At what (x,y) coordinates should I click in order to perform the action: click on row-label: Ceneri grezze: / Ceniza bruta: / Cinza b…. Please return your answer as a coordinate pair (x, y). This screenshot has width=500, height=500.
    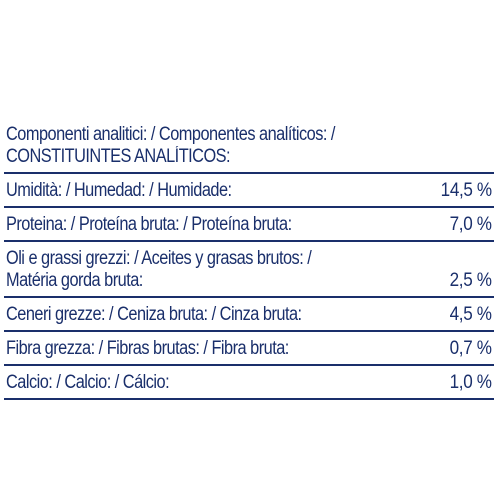
    Looking at the image, I should click on (154, 314).